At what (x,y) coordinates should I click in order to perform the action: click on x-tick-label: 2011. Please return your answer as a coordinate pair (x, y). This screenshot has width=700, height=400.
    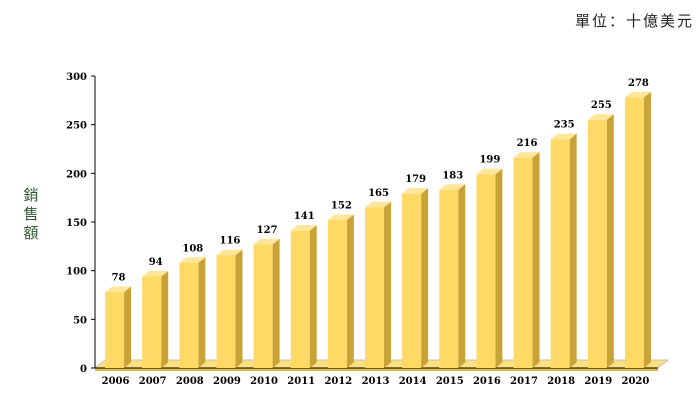
    Looking at the image, I should click on (301, 381).